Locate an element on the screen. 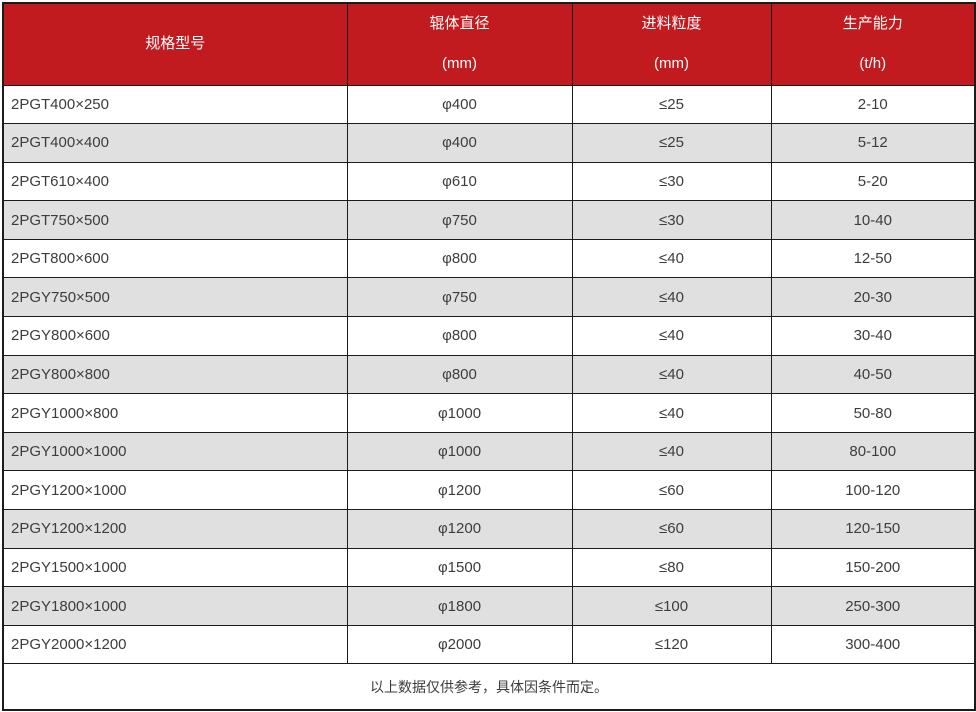 This screenshot has width=976, height=712. table-row: 2PGT610×400 φ610 ≤30 5-20 is located at coordinates (489, 181).